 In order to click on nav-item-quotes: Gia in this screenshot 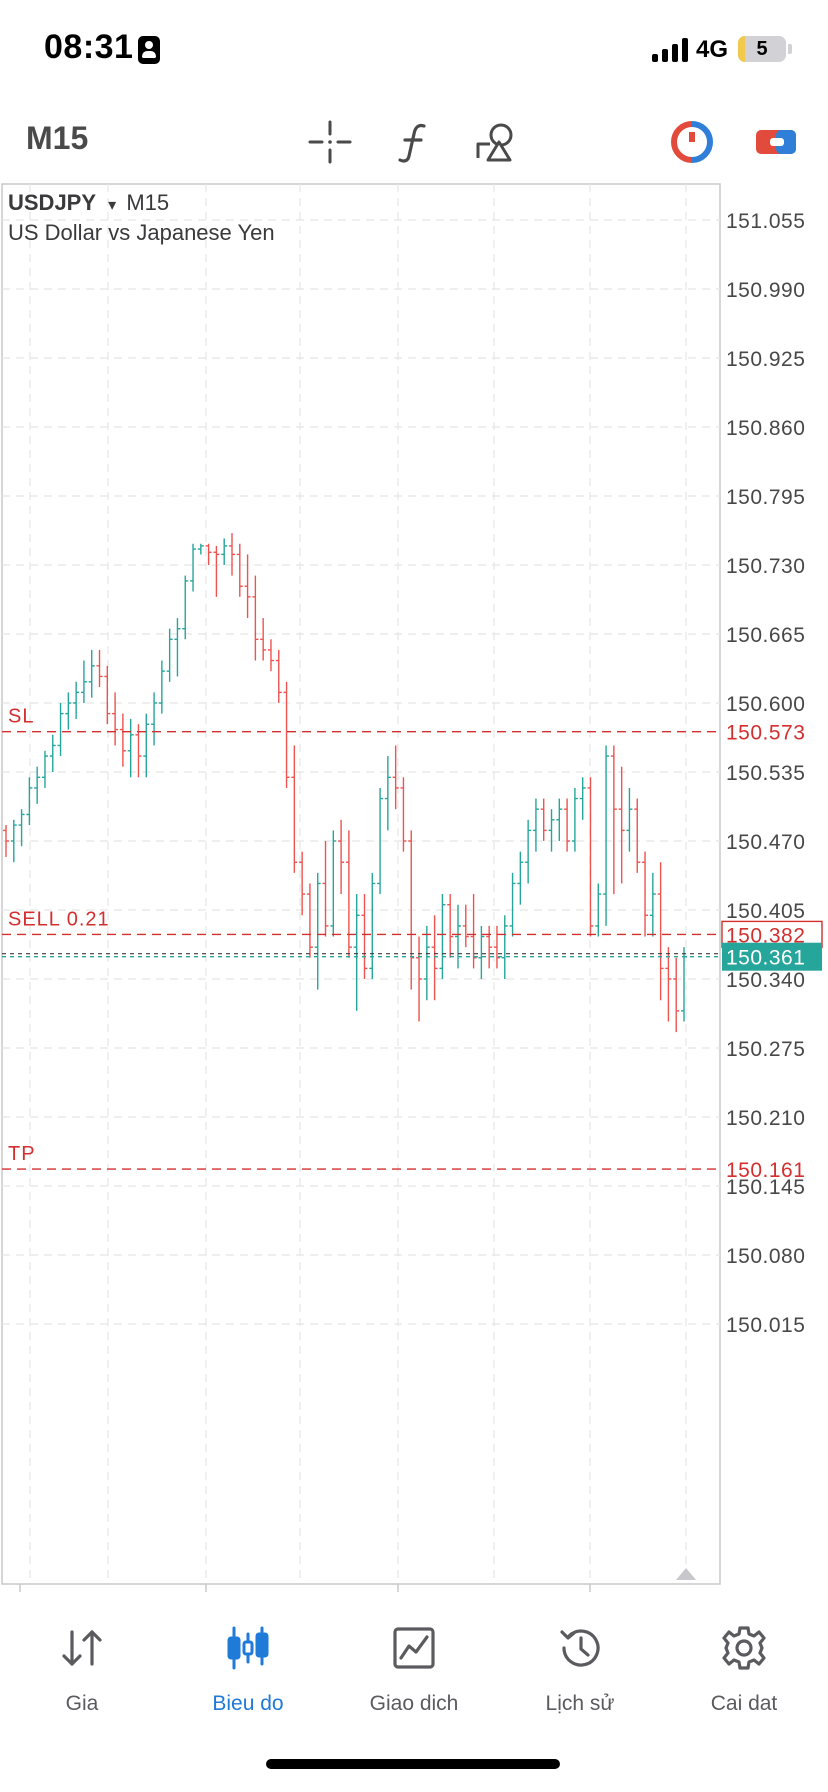, I will do `click(82, 1675)`.